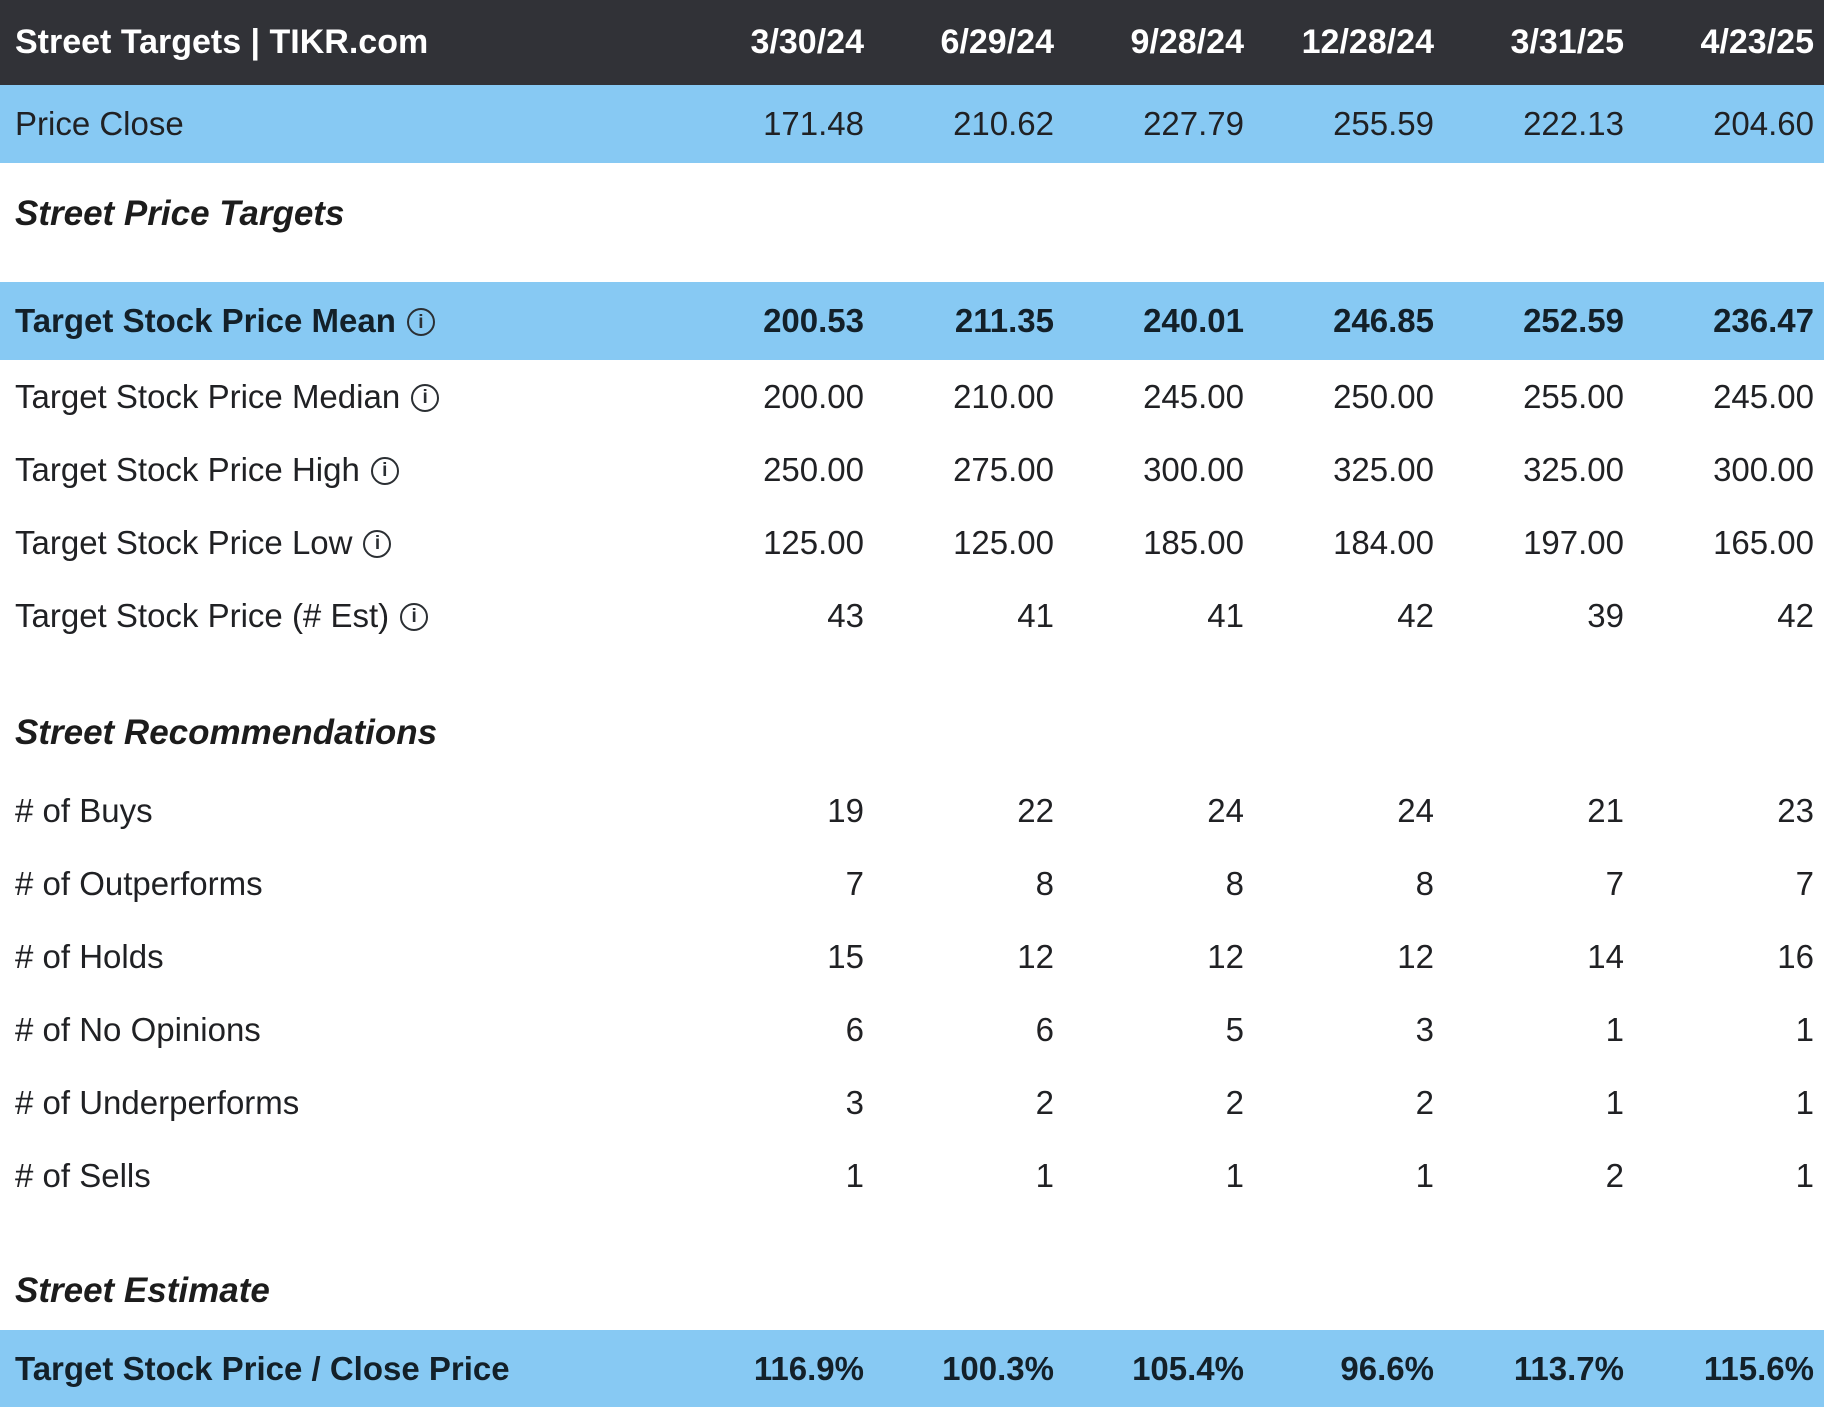 Image resolution: width=1824 pixels, height=1407 pixels. Describe the element at coordinates (845, 956) in the screenshot. I see `cell: 15` at that location.